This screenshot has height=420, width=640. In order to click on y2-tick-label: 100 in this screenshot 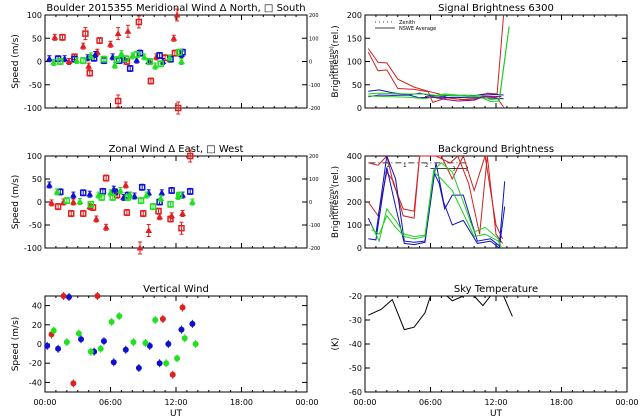, I will do `click(314, 39)`.